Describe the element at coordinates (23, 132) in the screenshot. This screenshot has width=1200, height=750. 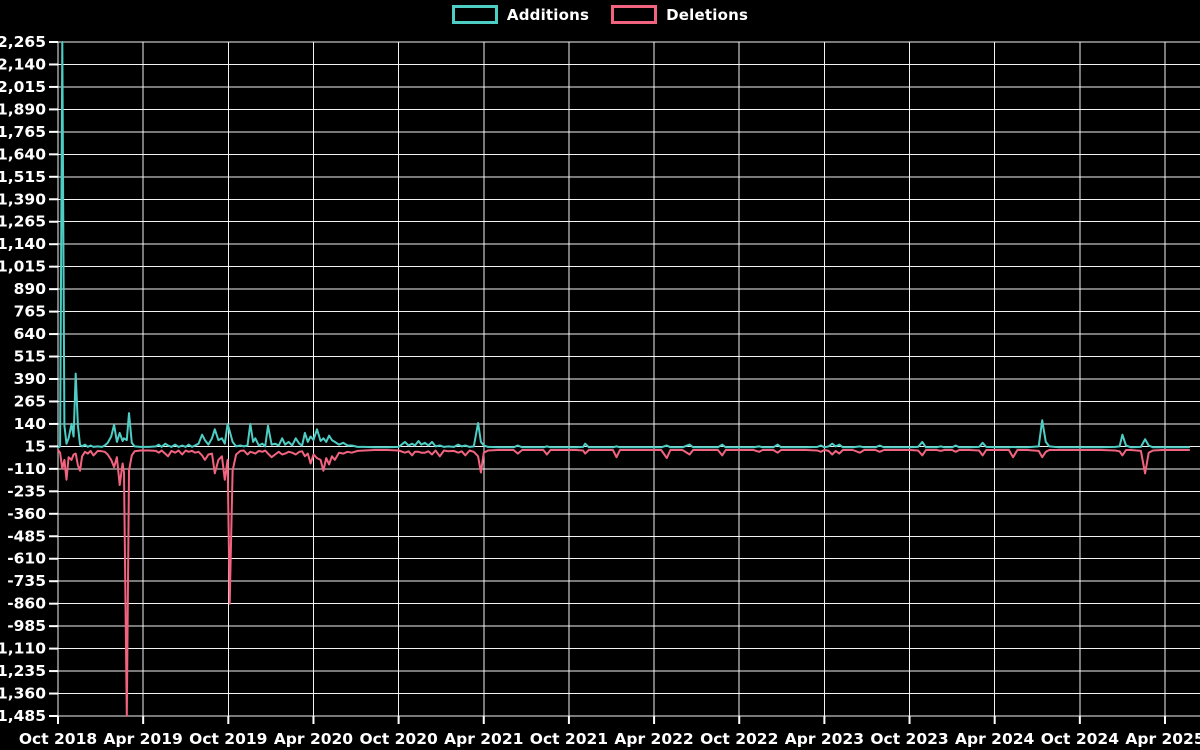
I see `y-tick-label: 1,765` at that location.